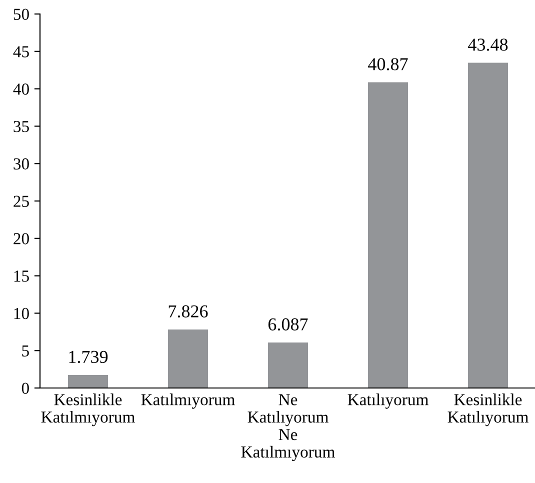 The height and width of the screenshot is (483, 535). Describe the element at coordinates (25, 388) in the screenshot. I see `y-tick-label: 0` at that location.